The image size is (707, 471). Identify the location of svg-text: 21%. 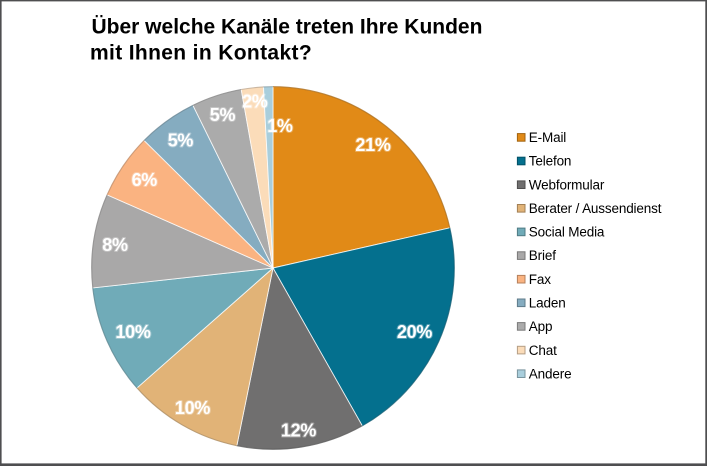
(372, 145).